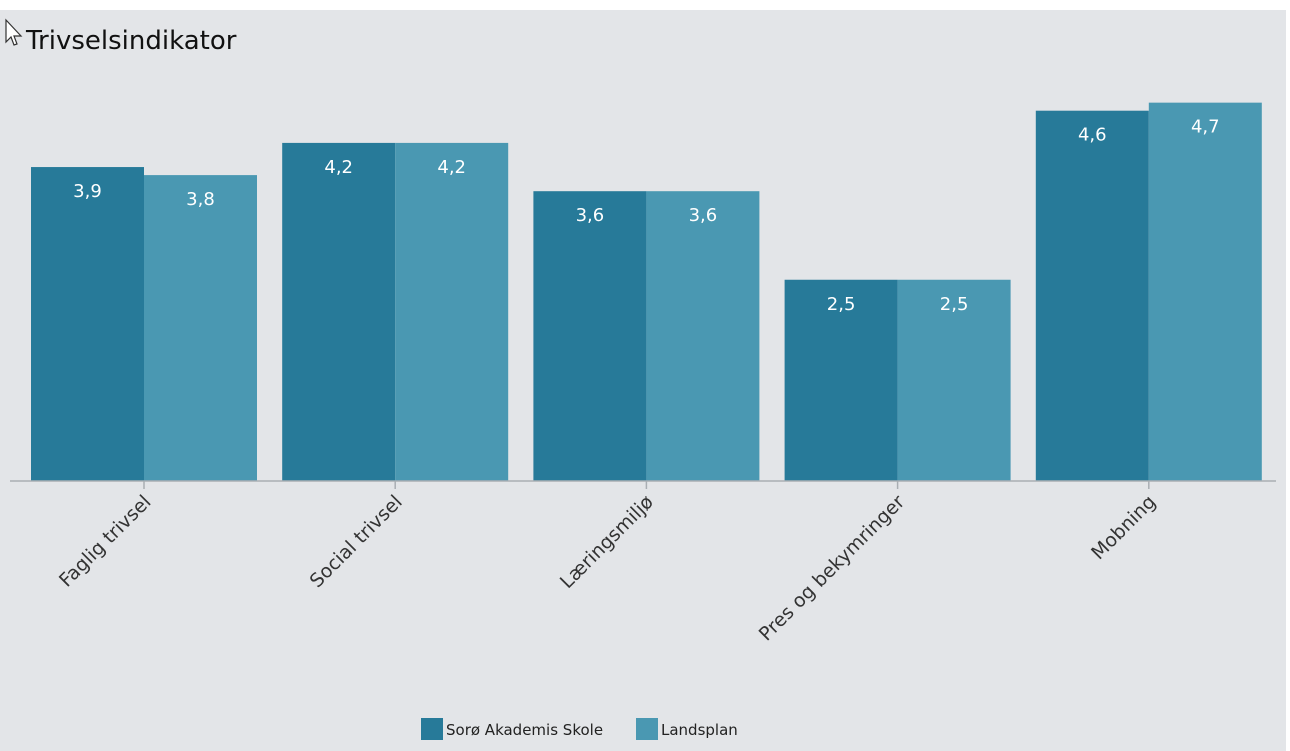  What do you see at coordinates (699, 730) in the screenshot?
I see `legend-label-series-2: Landsplan` at bounding box center [699, 730].